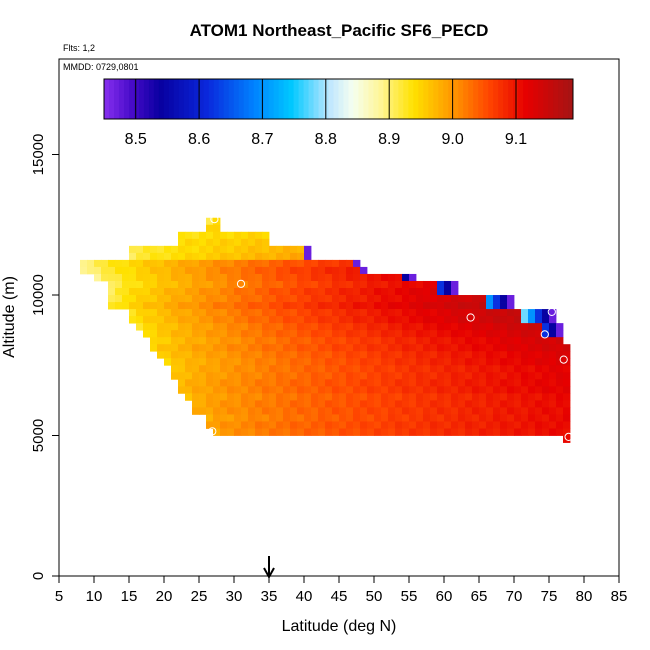  I want to click on x-tick-label: 60, so click(444, 596).